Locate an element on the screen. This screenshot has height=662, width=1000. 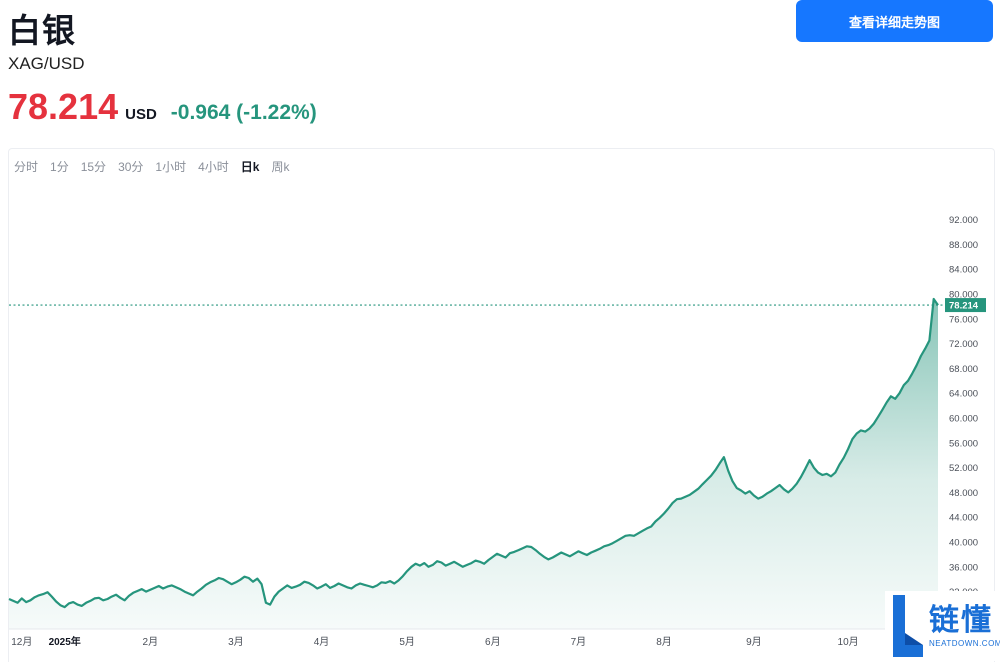
tab-intraday: 分时 is located at coordinates (26, 167).